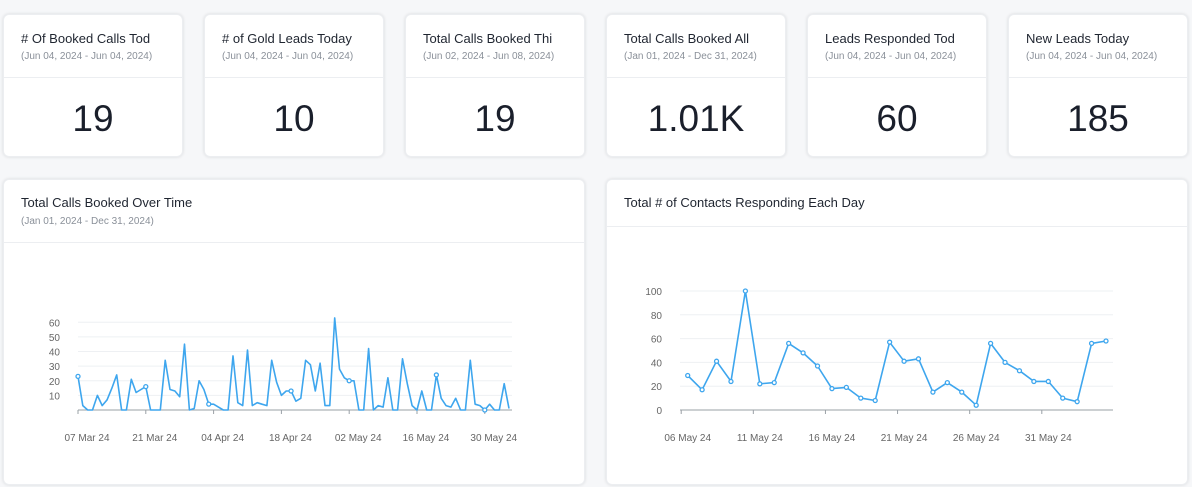 This screenshot has height=487, width=1192. I want to click on x-tick-label: 30 May 24, so click(493, 438).